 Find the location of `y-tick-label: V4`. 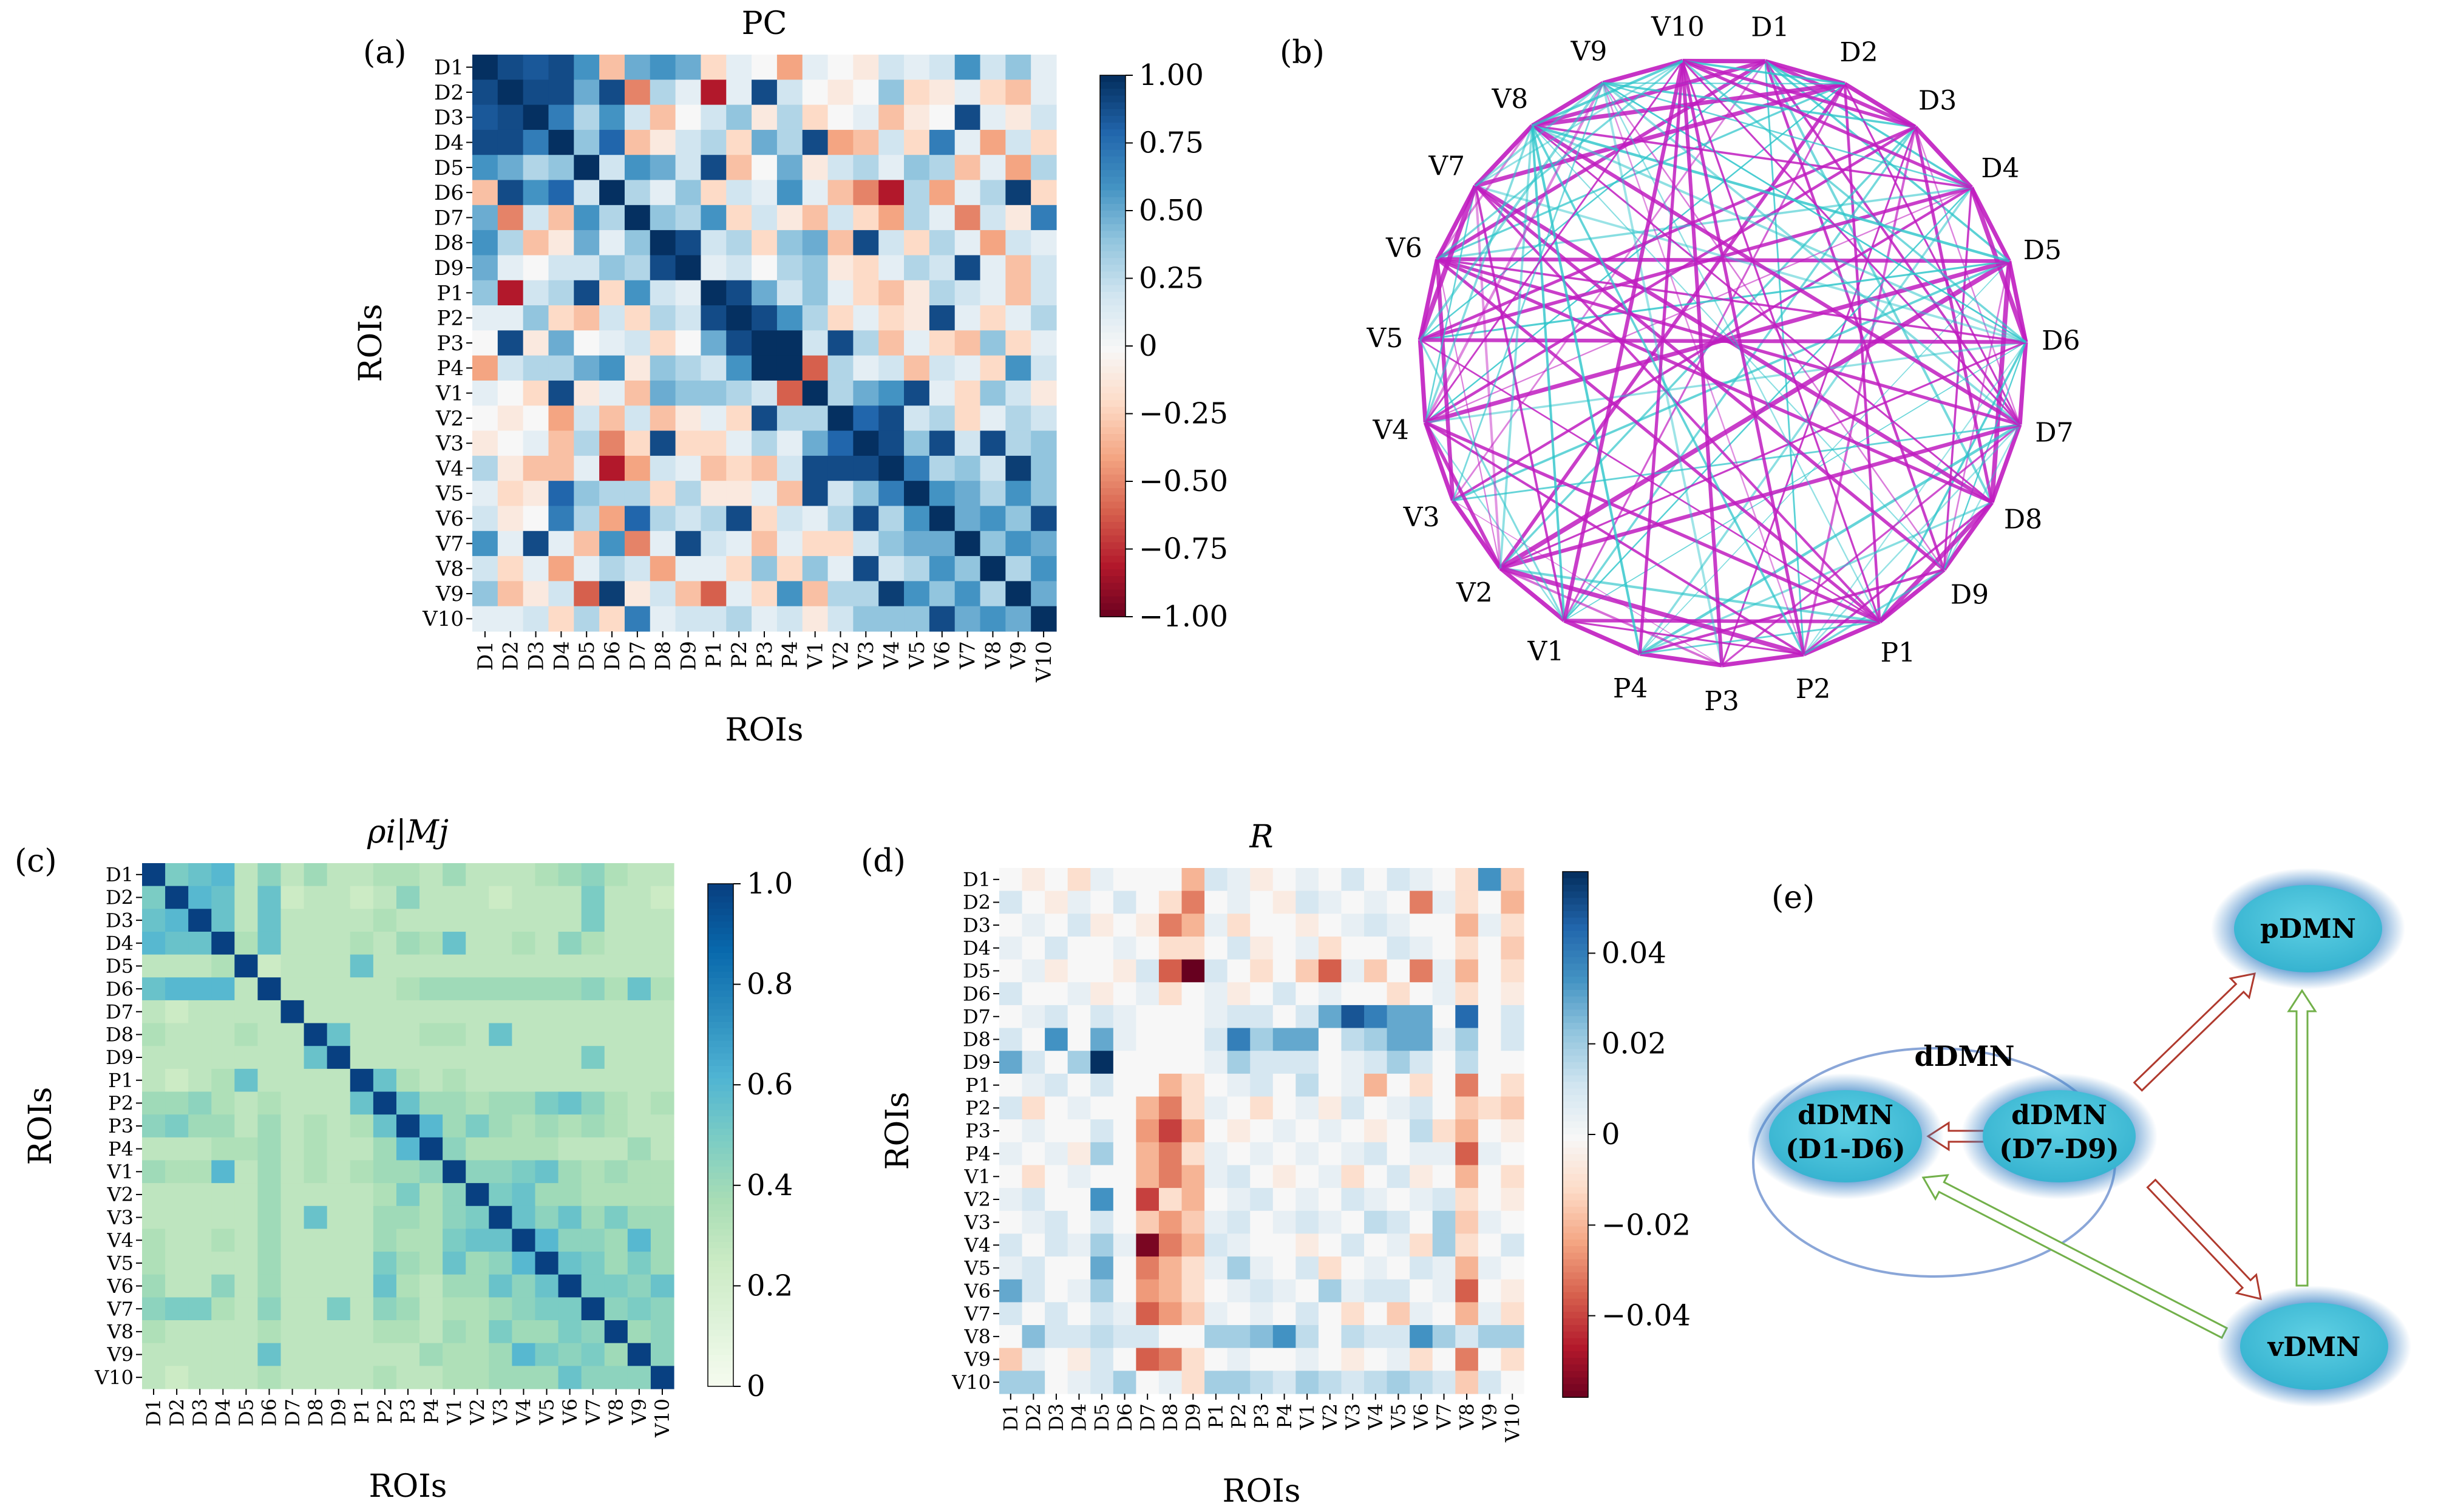

y-tick-label: V4 is located at coordinates (121, 1241).